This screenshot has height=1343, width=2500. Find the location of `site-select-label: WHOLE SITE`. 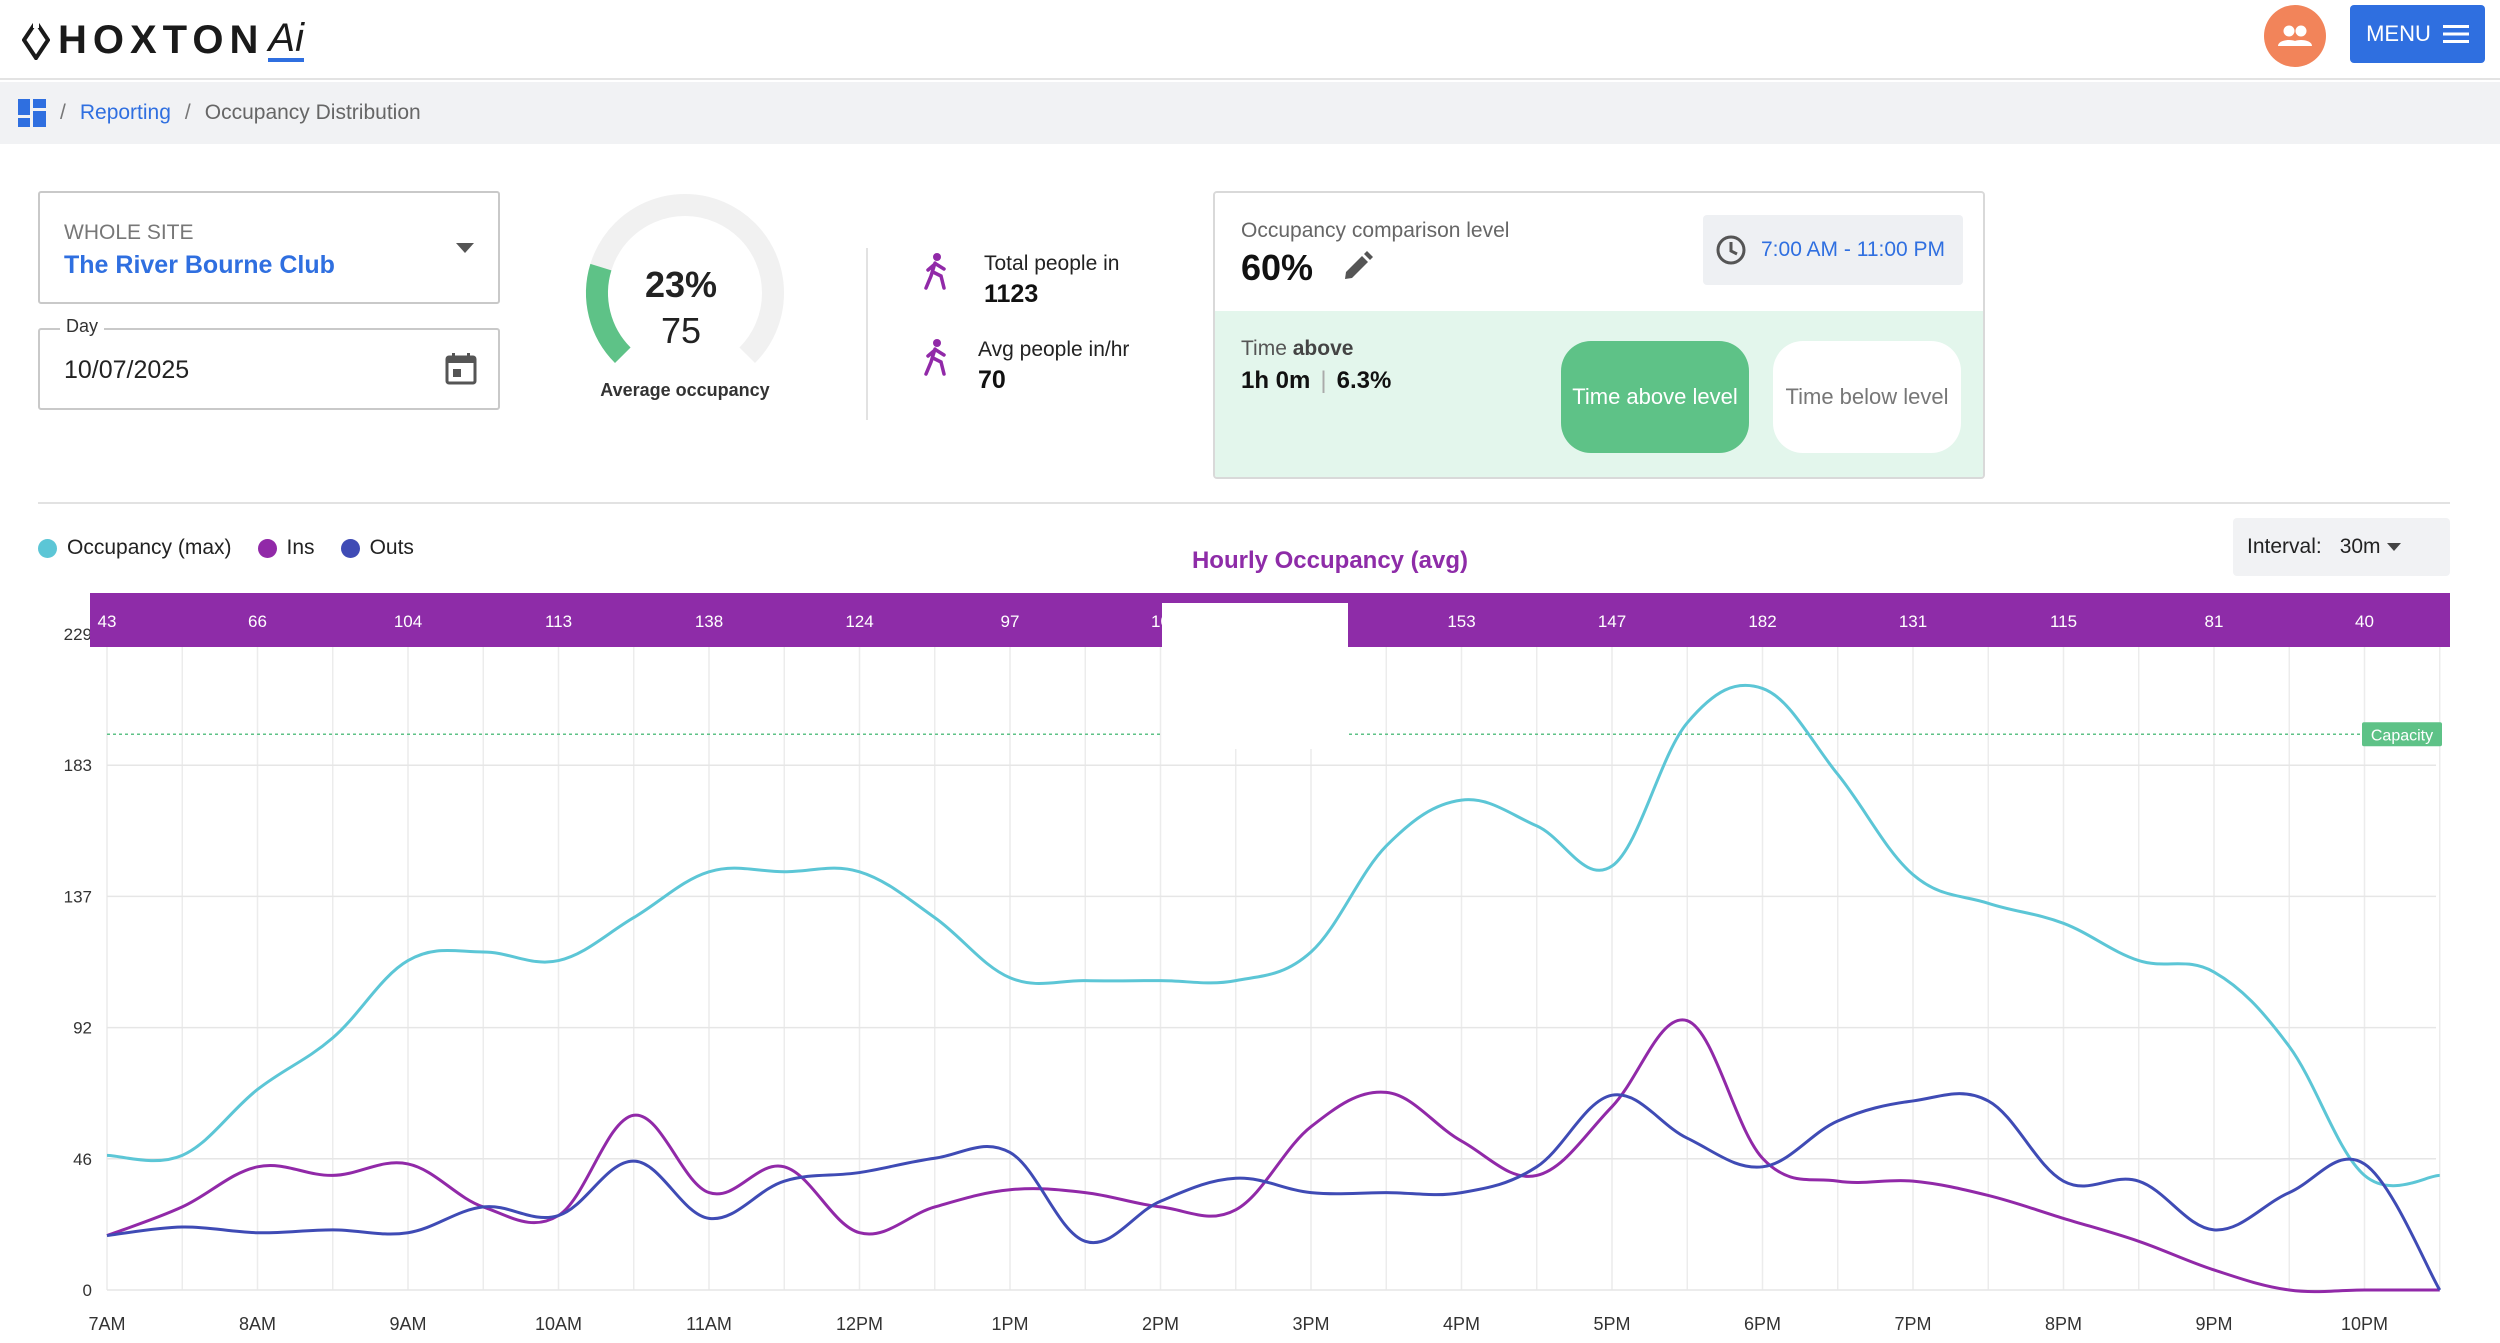

site-select-label: WHOLE SITE is located at coordinates (129, 232).